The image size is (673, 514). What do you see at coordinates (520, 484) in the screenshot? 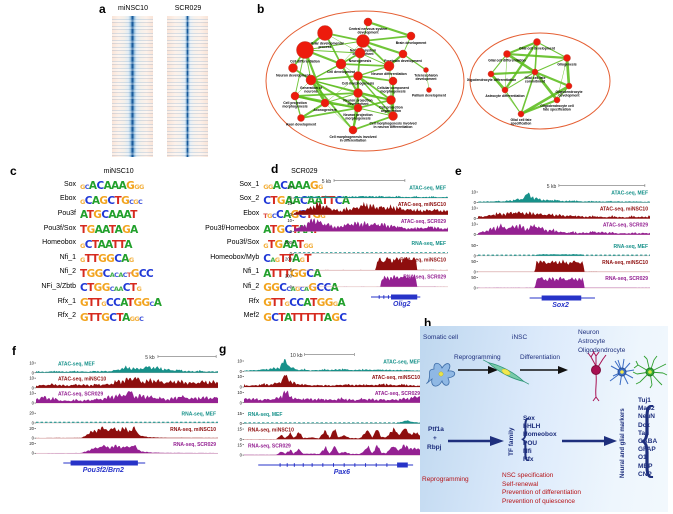
I see `nsc-function-item: Self-renewal` at bounding box center [520, 484].